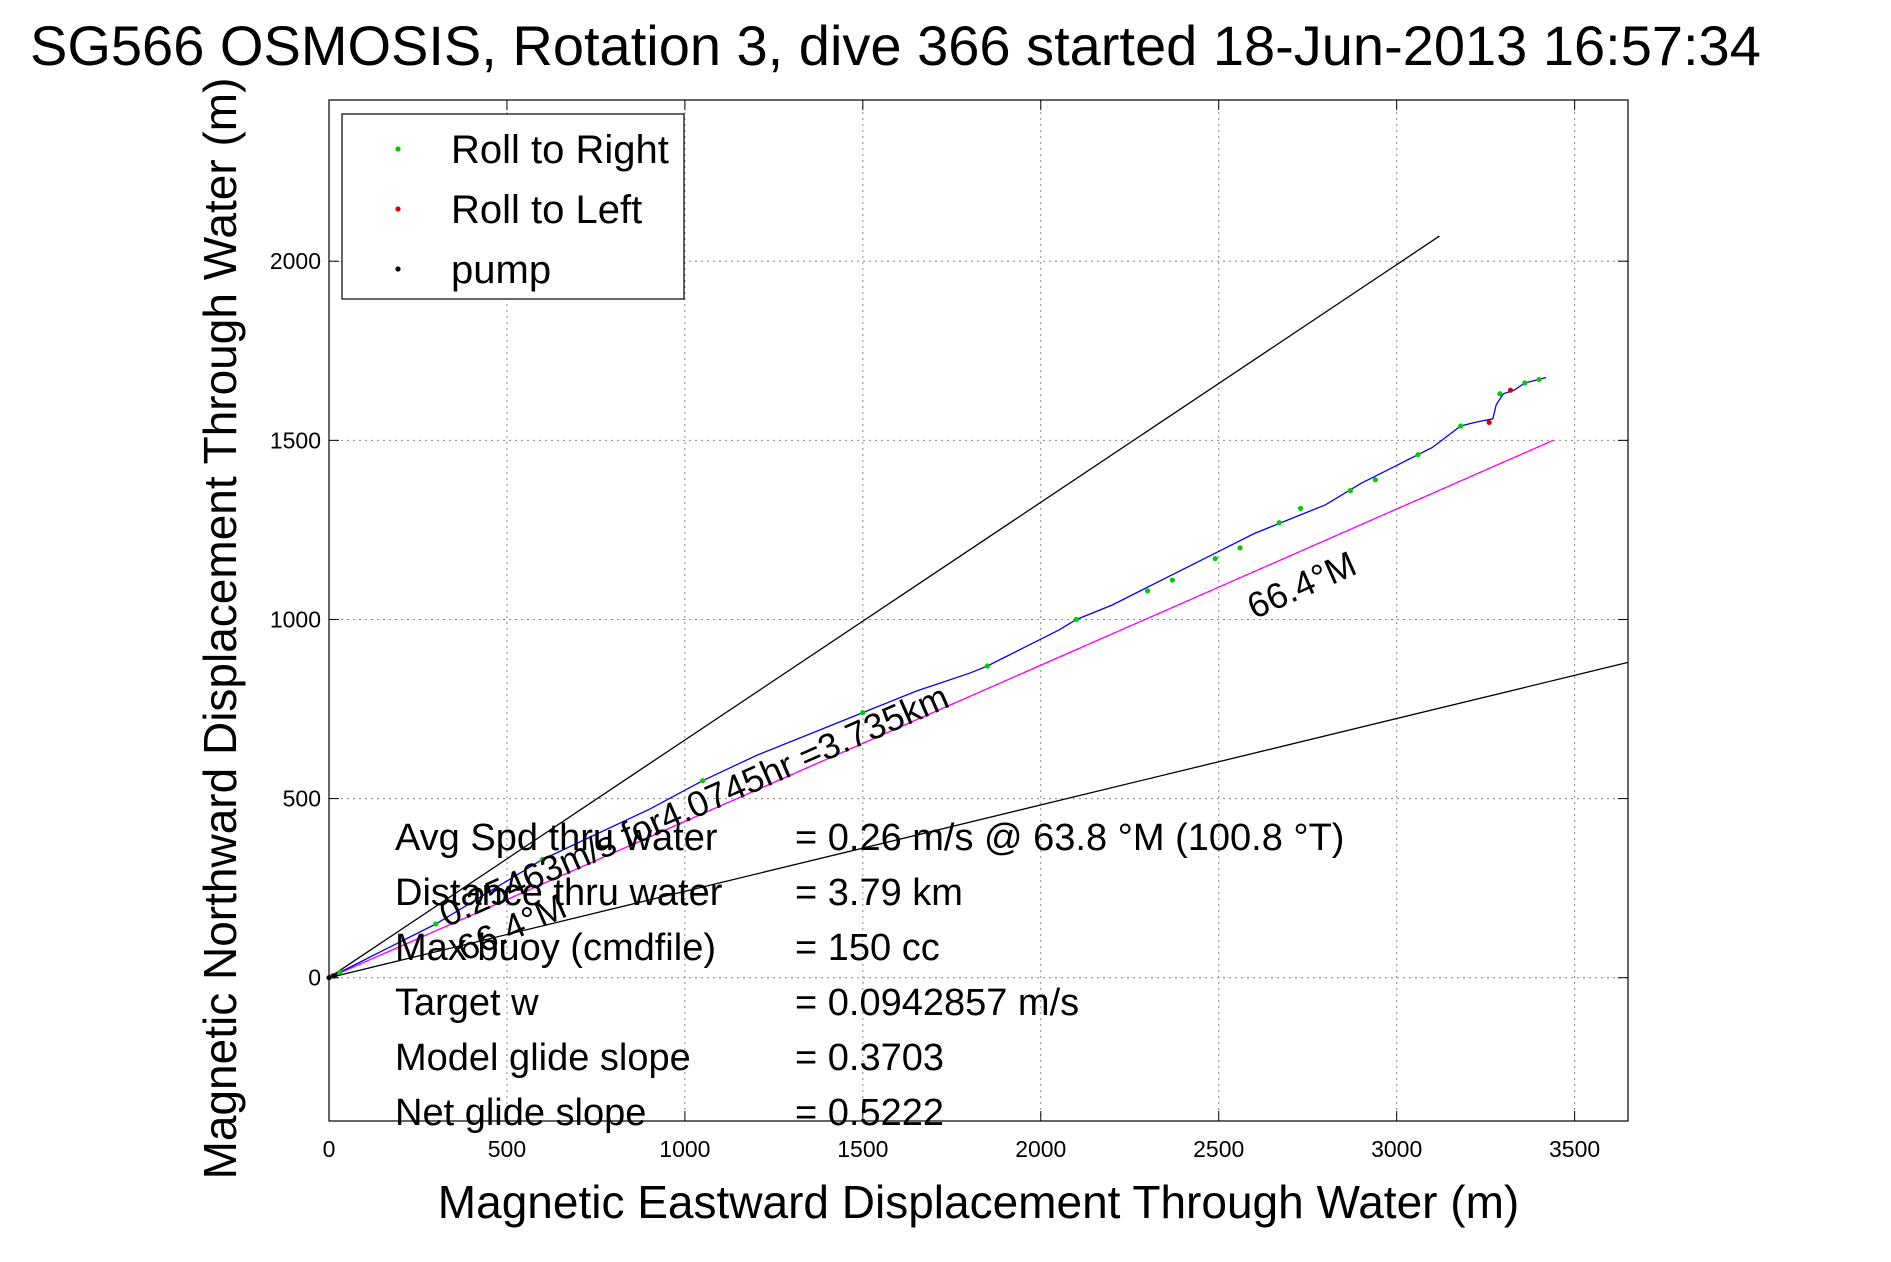 Image resolution: width=1891 pixels, height=1262 pixels. I want to click on stat-value: = 0.0942857 m/s, so click(937, 1003).